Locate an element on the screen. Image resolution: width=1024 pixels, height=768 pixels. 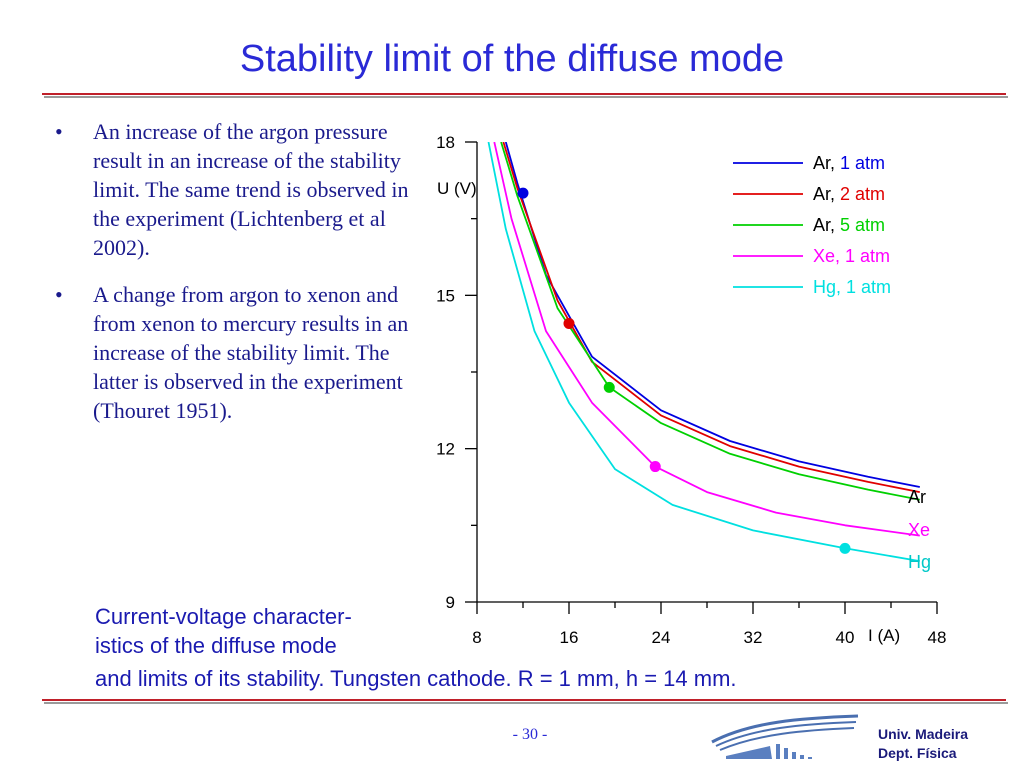
legend-entry: Ar, 5 atm is located at coordinates (849, 225).